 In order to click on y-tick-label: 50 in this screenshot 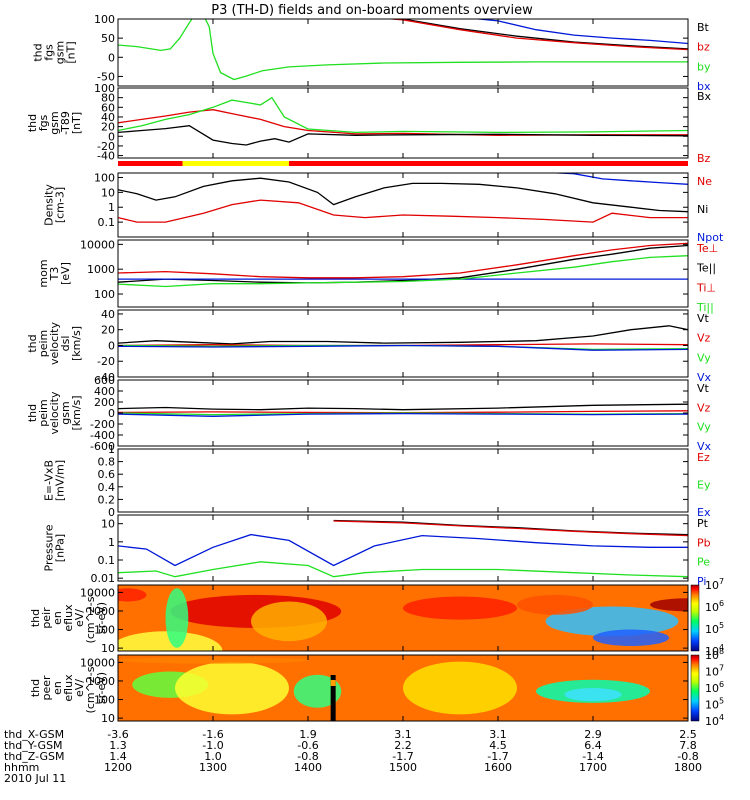, I will do `click(108, 38)`.